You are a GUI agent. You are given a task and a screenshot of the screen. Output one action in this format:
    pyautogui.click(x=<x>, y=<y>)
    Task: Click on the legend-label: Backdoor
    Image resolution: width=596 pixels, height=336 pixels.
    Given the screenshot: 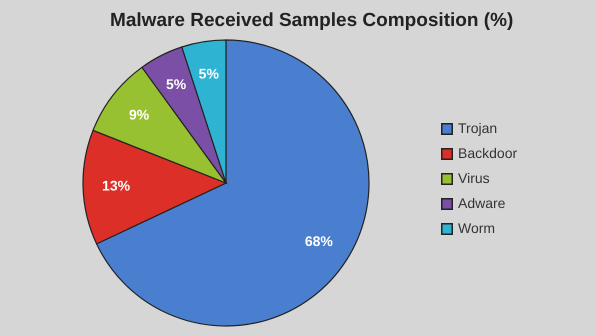 What is the action you would take?
    pyautogui.click(x=488, y=153)
    